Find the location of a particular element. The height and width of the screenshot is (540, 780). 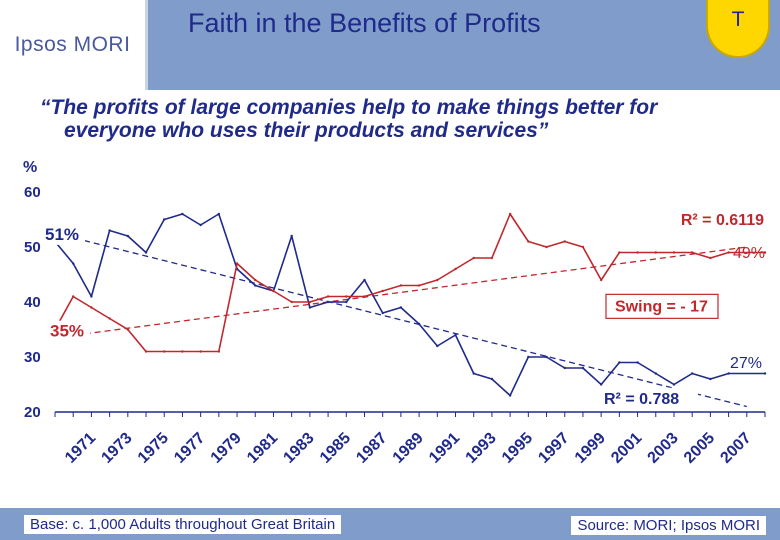

x-tick-label: 1987 is located at coordinates (371, 448).